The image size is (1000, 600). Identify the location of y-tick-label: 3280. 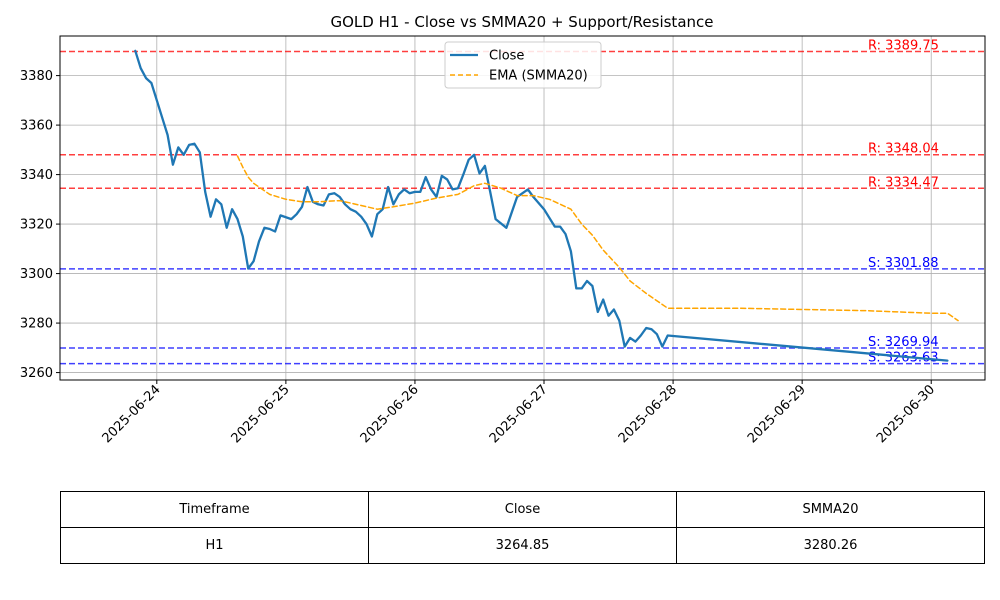
(36, 324).